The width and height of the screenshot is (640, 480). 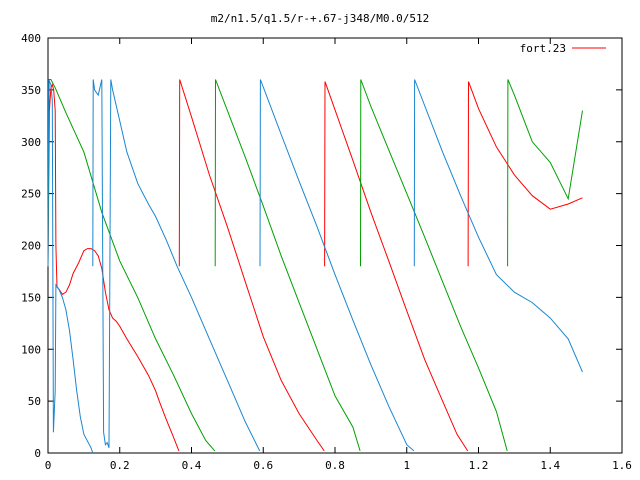 What do you see at coordinates (48, 465) in the screenshot?
I see `x-tick-label: 0` at bounding box center [48, 465].